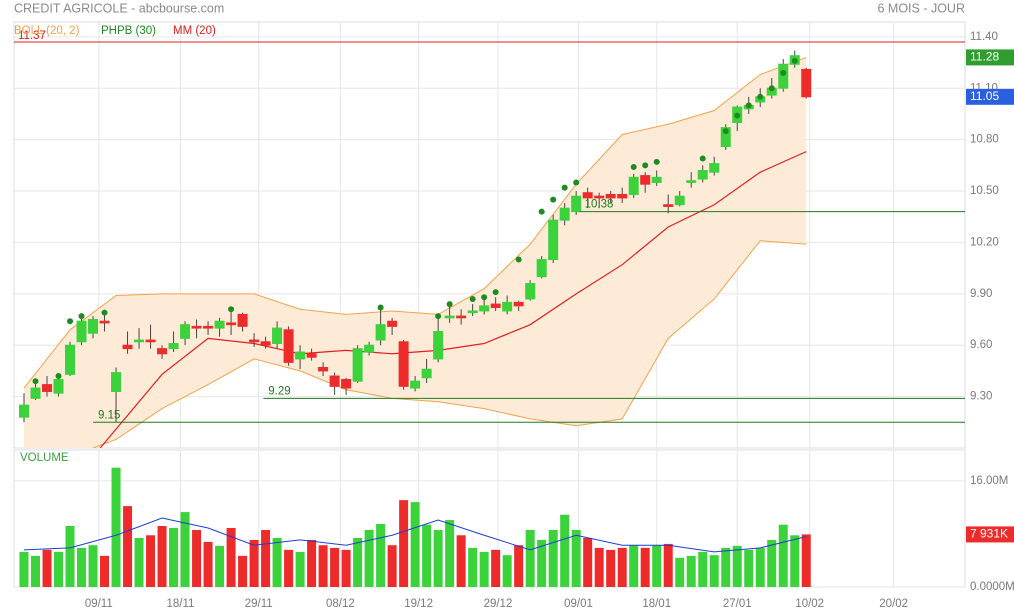 The width and height of the screenshot is (1014, 614). Describe the element at coordinates (279, 391) in the screenshot. I see `level-label: 9.29` at that location.